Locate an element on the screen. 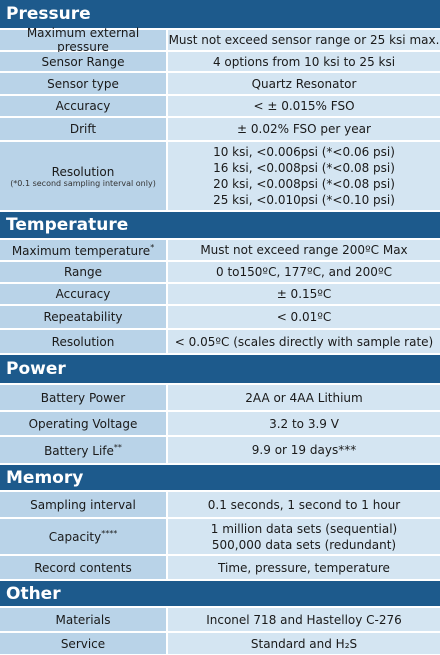  label-line: Repeatability is located at coordinates (82, 317).